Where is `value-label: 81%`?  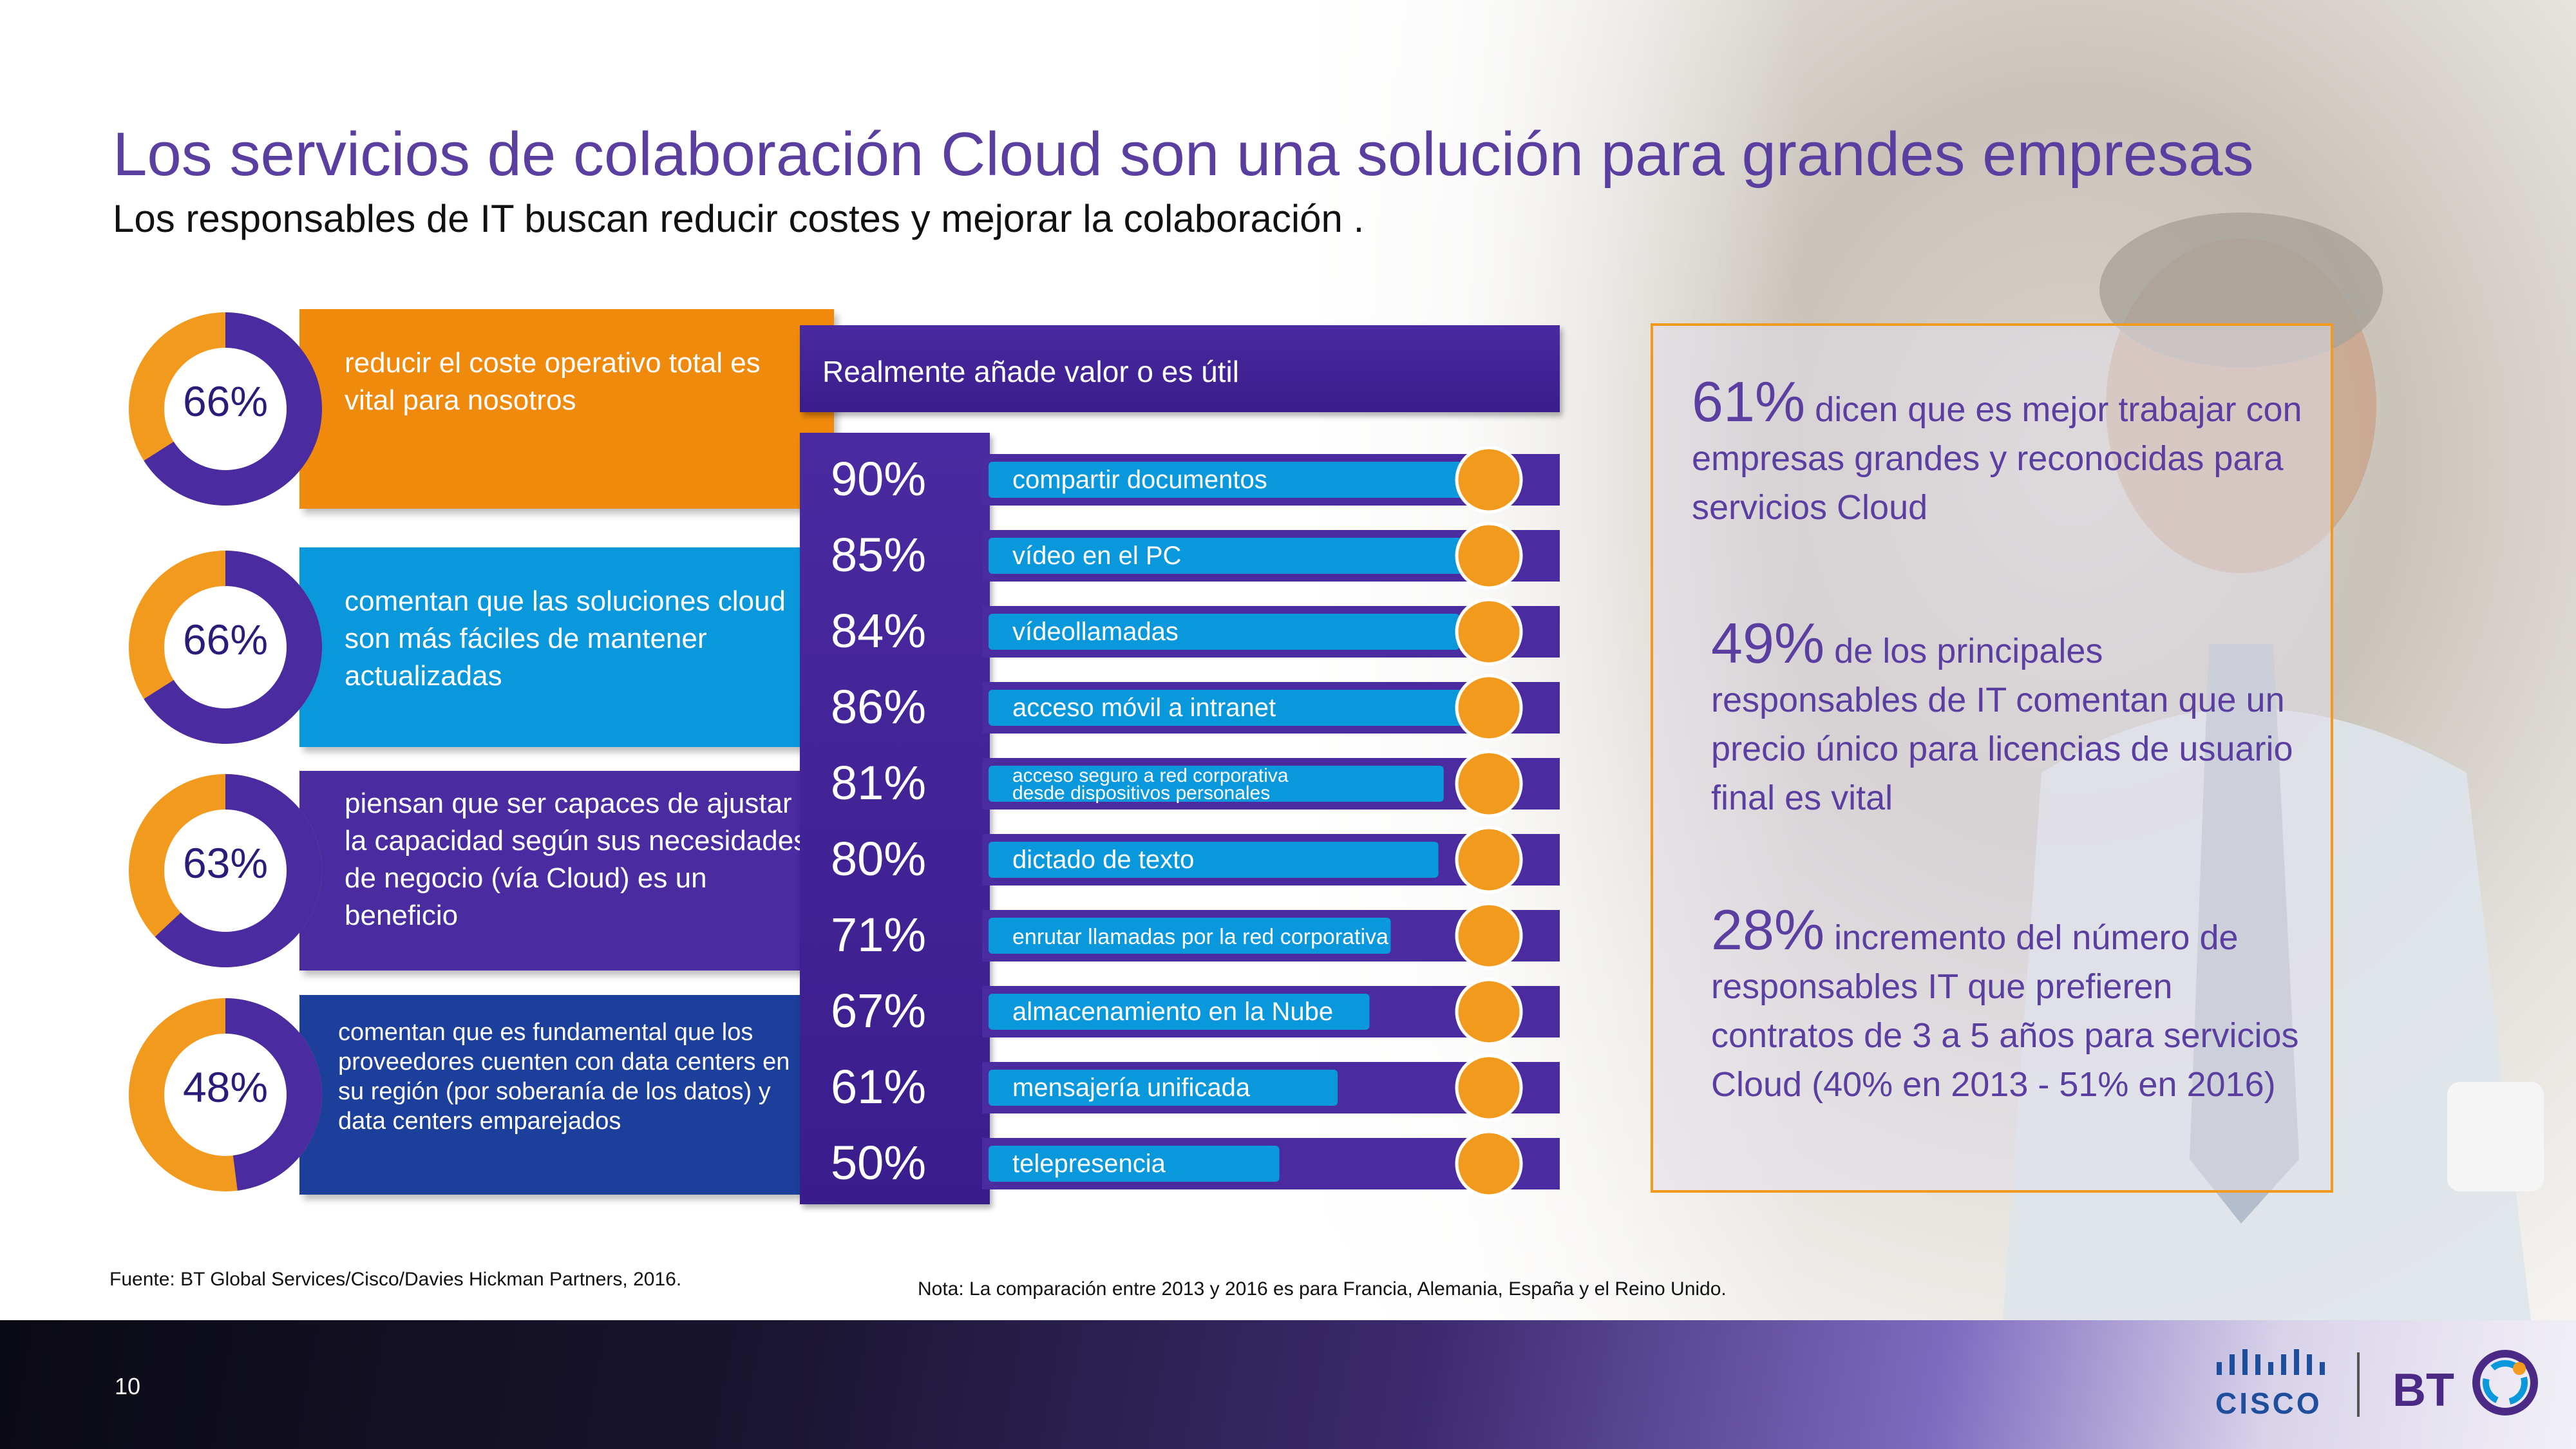
value-label: 81% is located at coordinates (878, 783).